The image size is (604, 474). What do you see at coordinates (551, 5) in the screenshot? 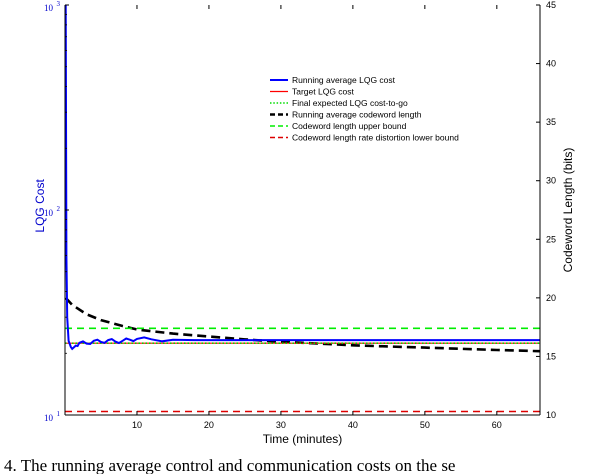
I see `y-right-tick-label: 45` at bounding box center [551, 5].